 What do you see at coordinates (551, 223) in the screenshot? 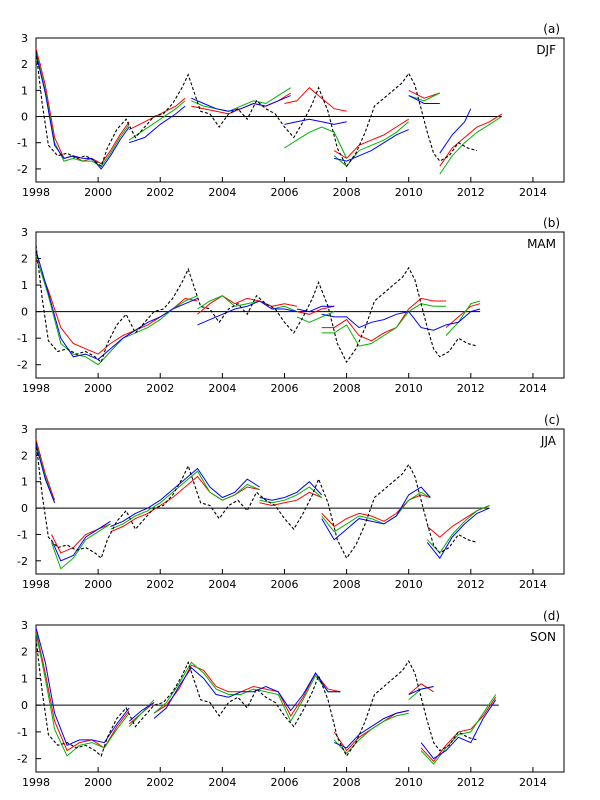
I see `panel-label: (b)` at bounding box center [551, 223].